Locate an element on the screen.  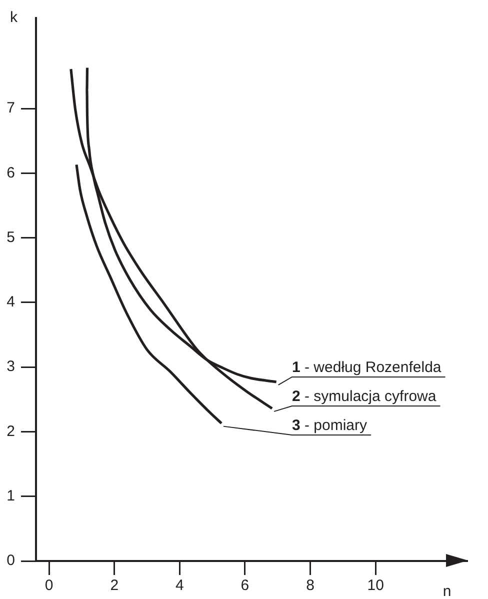
y-tick-label: 1 is located at coordinates (10, 496).